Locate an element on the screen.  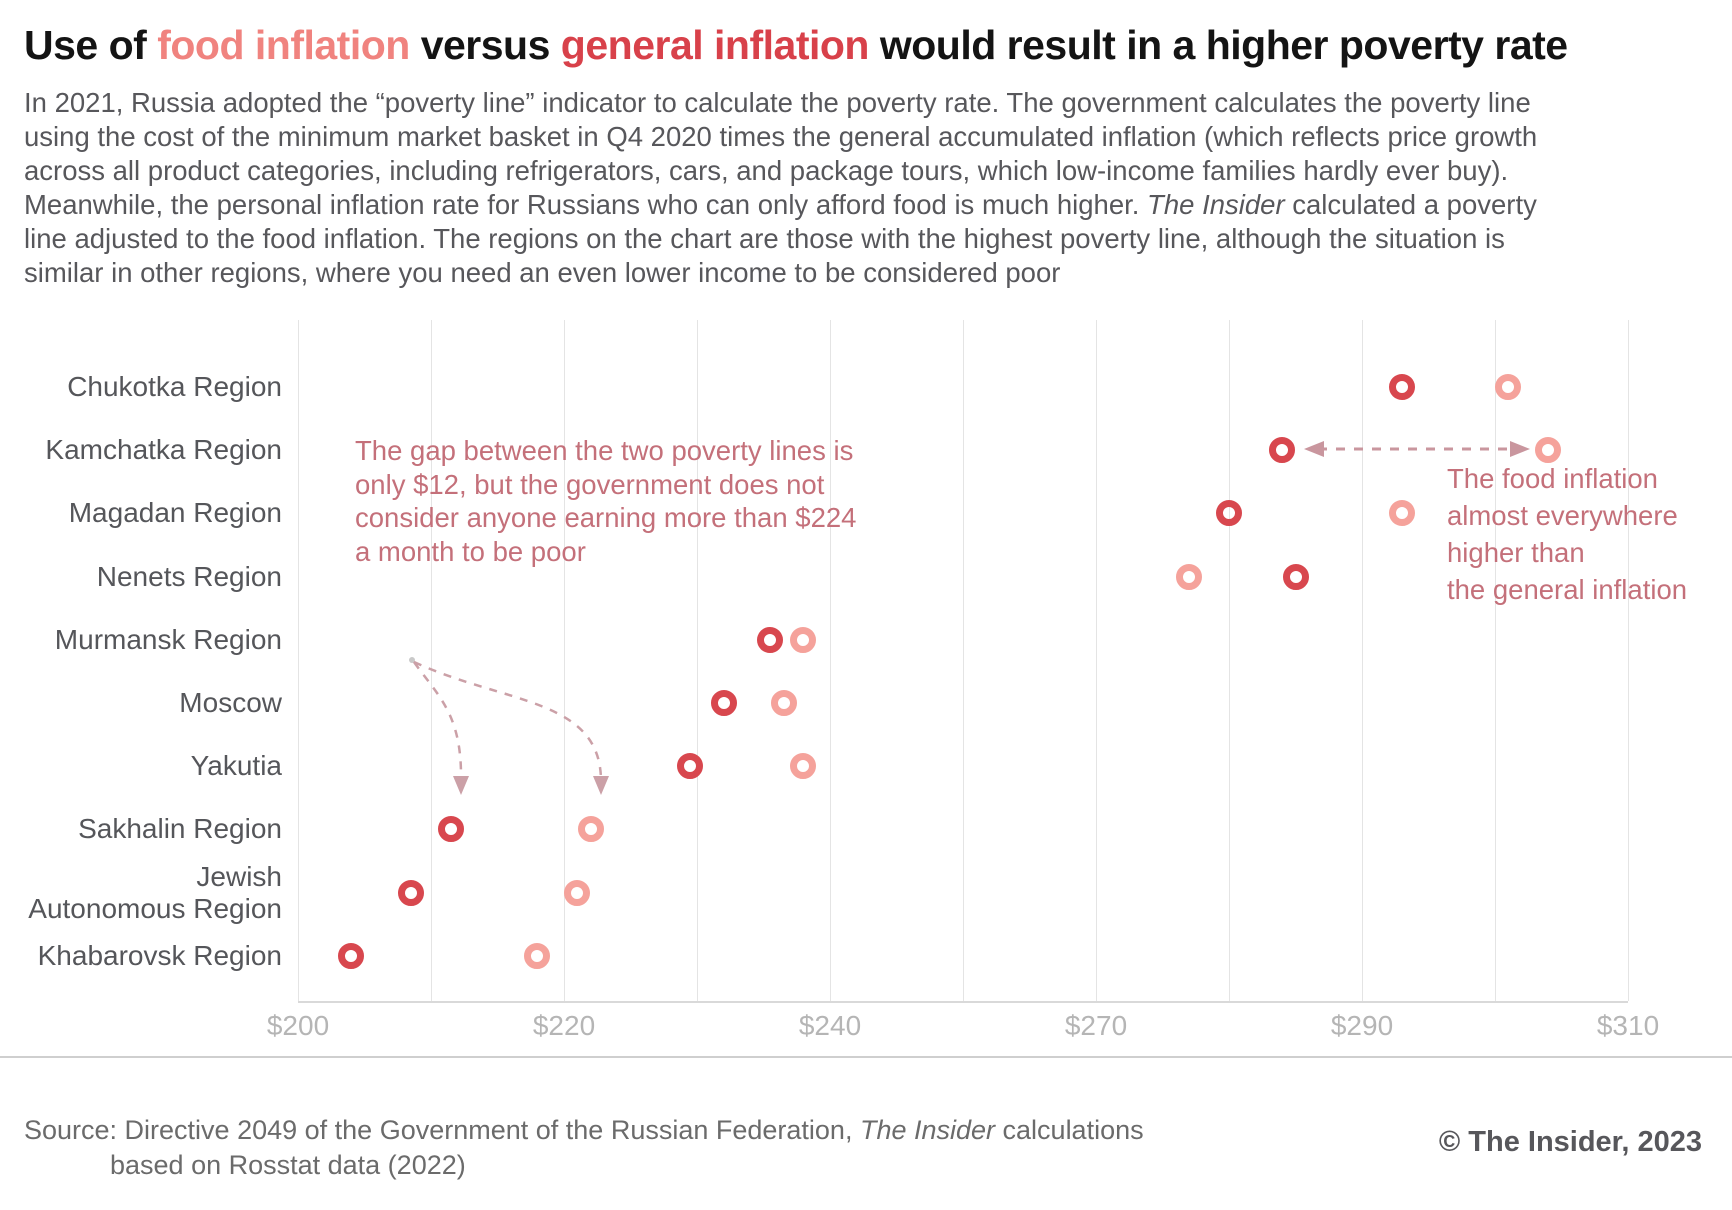
y-axis-label: Nenets Region is located at coordinates (189, 576).